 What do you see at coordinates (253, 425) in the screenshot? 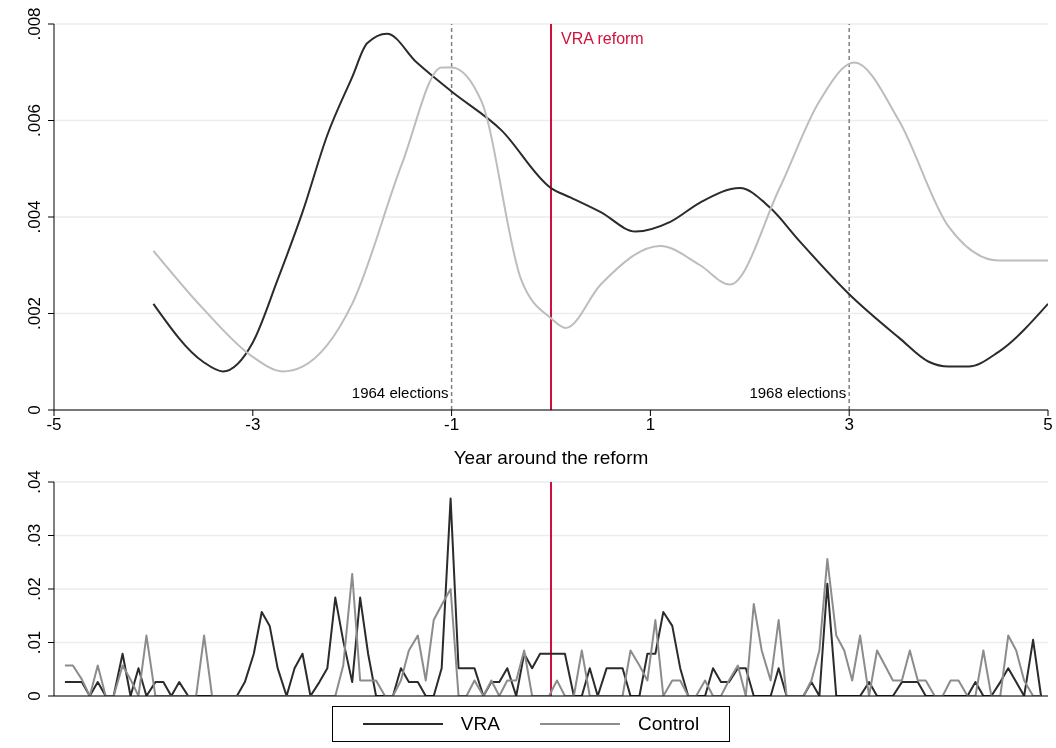
I see `x-tick-label: -3` at bounding box center [253, 425].